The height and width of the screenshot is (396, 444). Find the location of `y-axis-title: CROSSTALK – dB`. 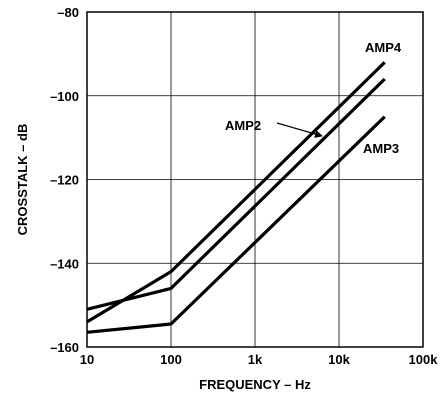

y-axis-title: CROSSTALK – dB is located at coordinates (22, 180).